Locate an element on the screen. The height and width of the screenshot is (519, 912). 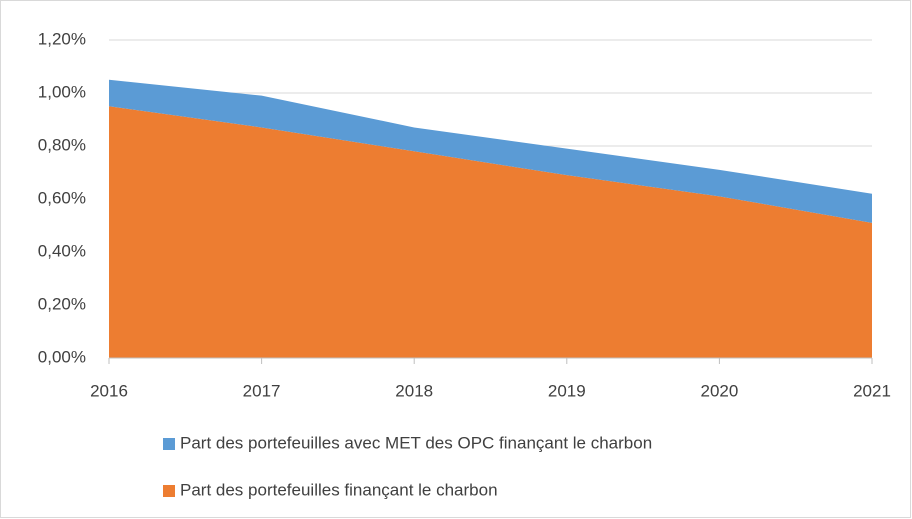
x-tick-label: 2020 is located at coordinates (719, 390).